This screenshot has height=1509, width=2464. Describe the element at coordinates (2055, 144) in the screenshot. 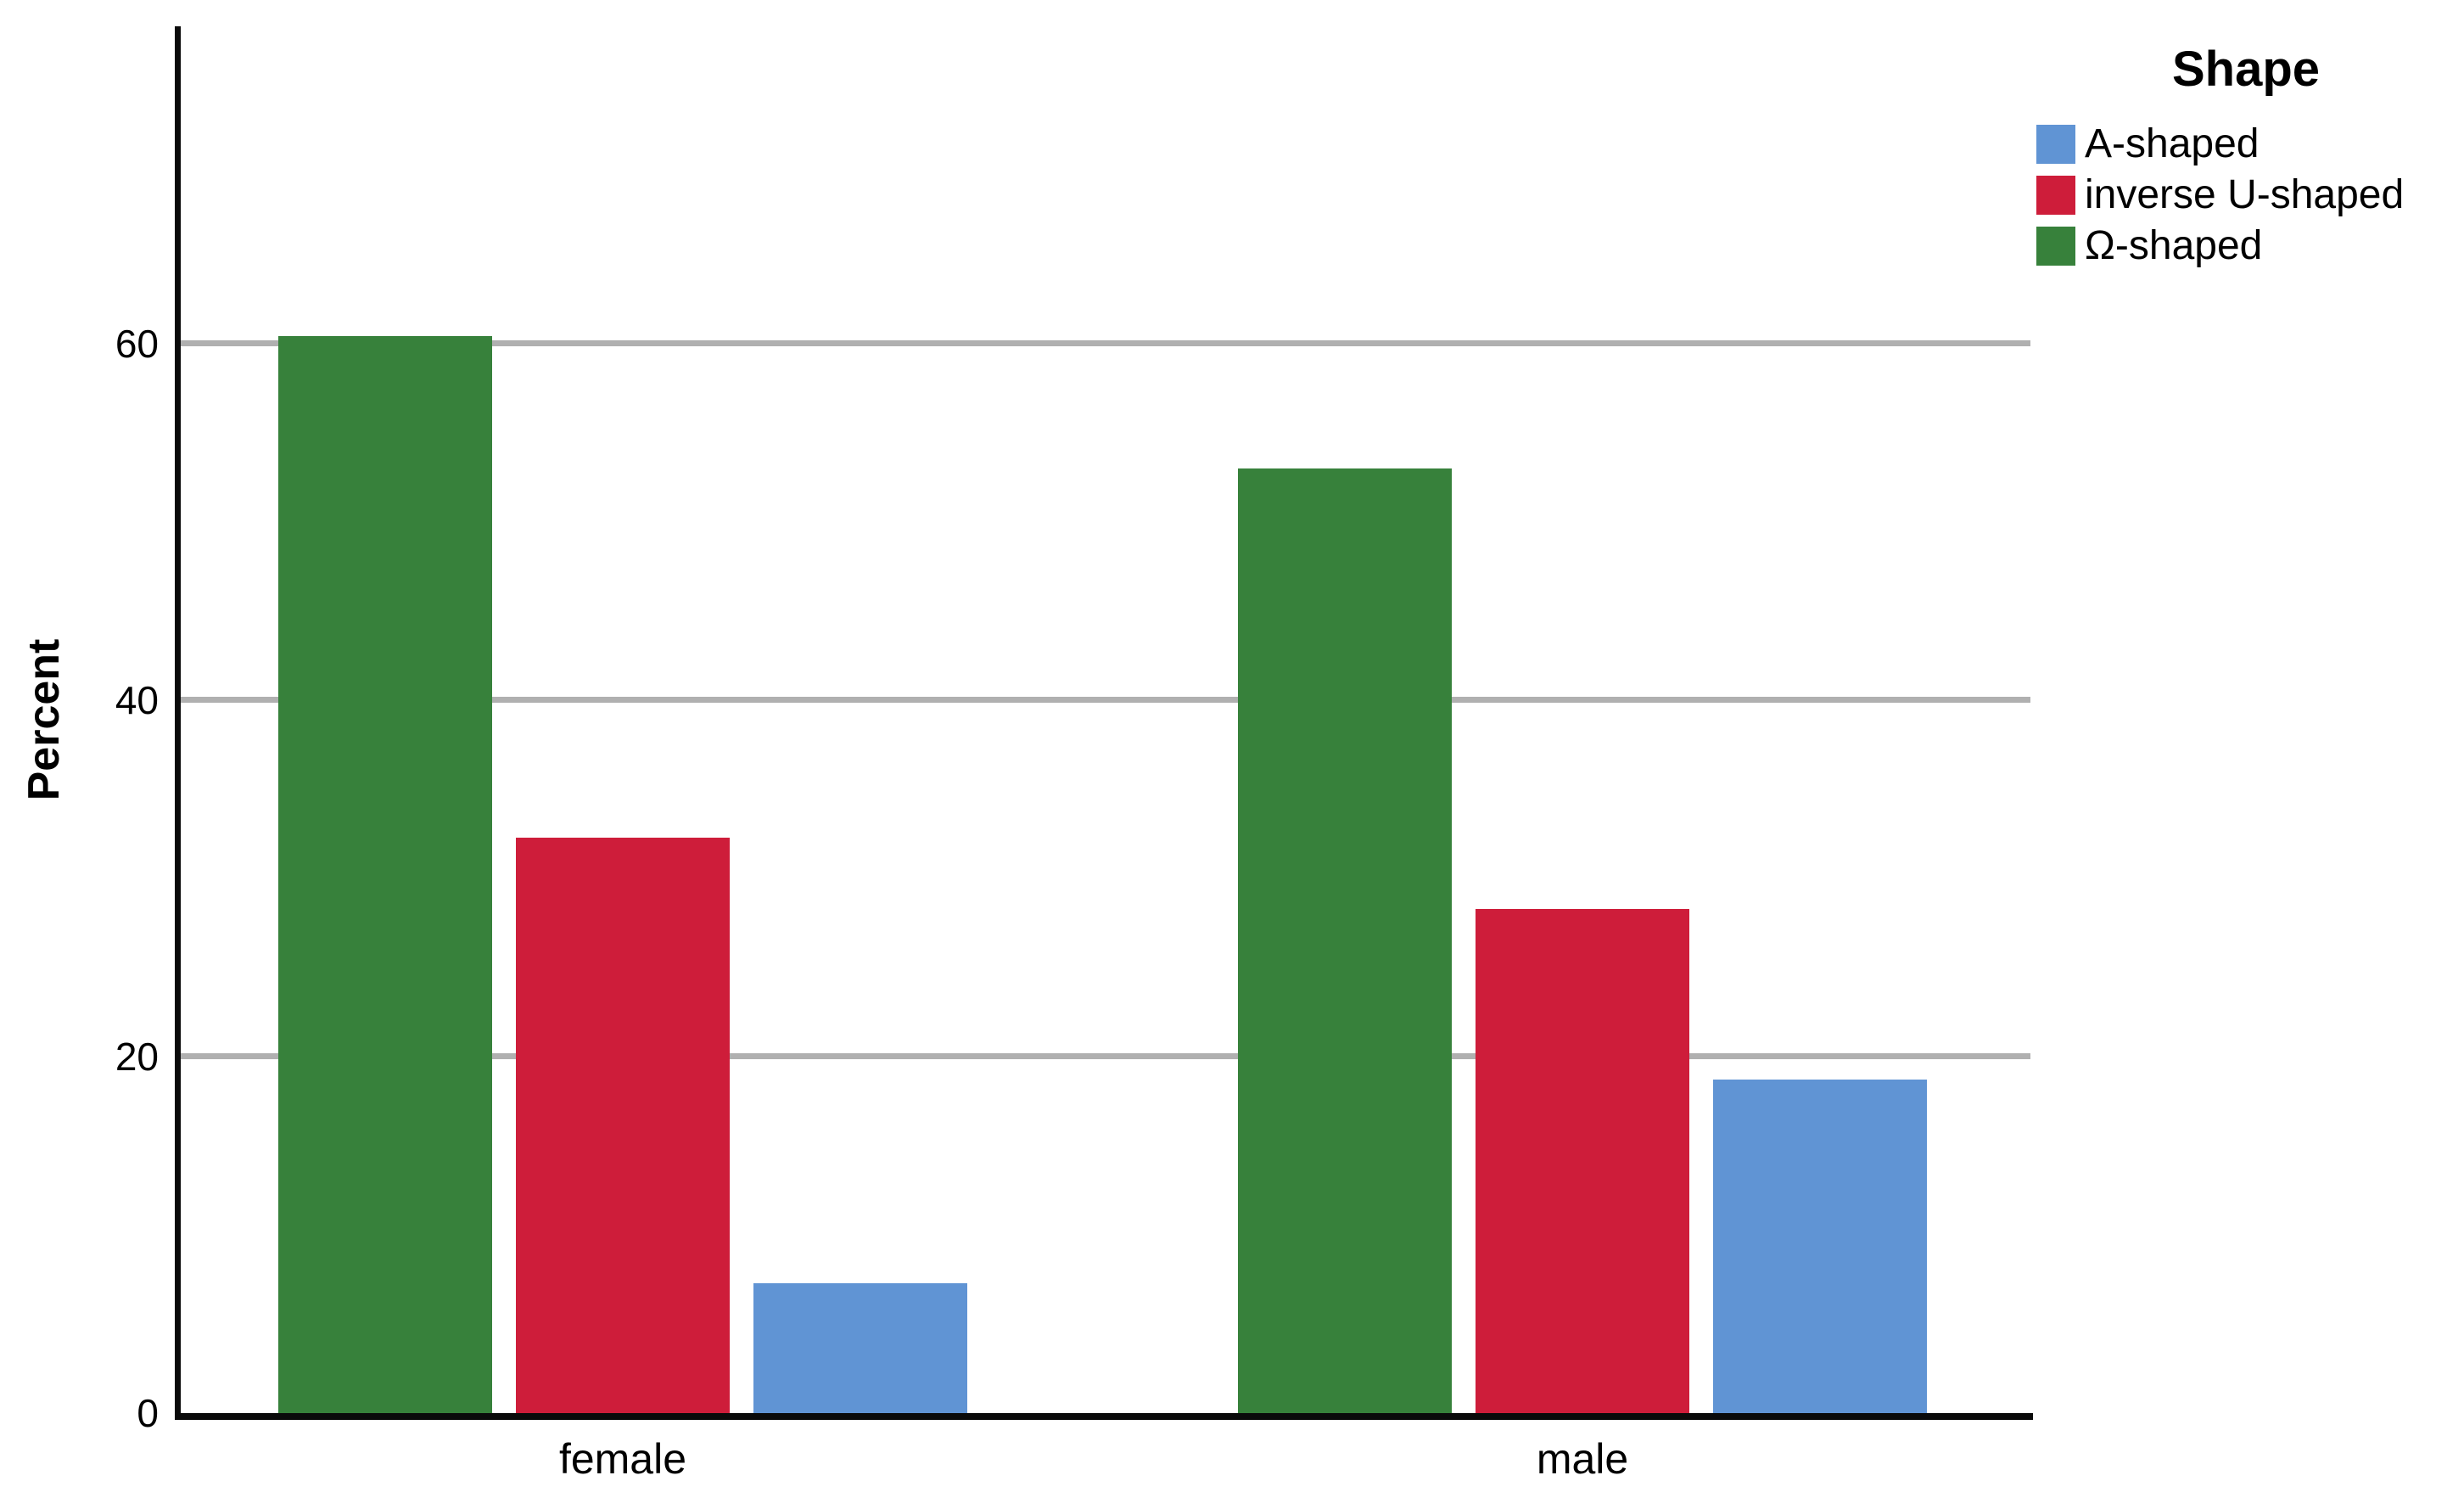

I see `legend-swatch-a-shaped` at that location.